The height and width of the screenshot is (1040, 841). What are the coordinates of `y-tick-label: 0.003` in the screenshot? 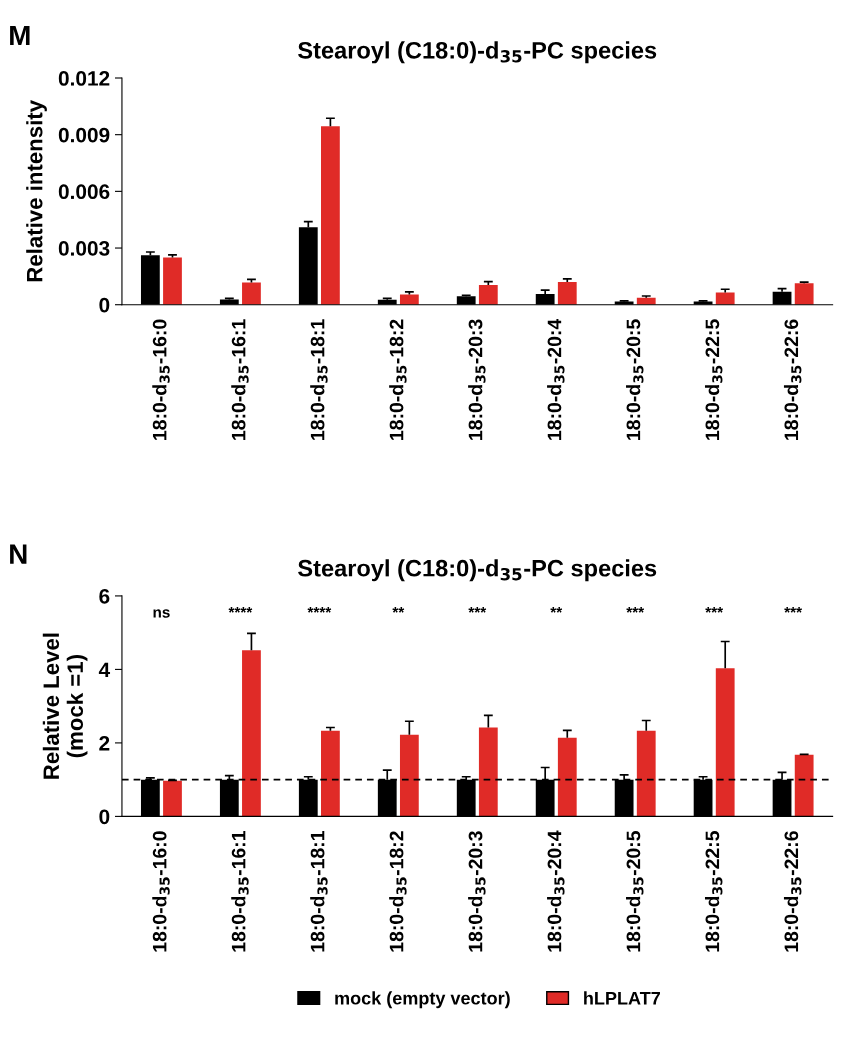 It's located at (84, 248).